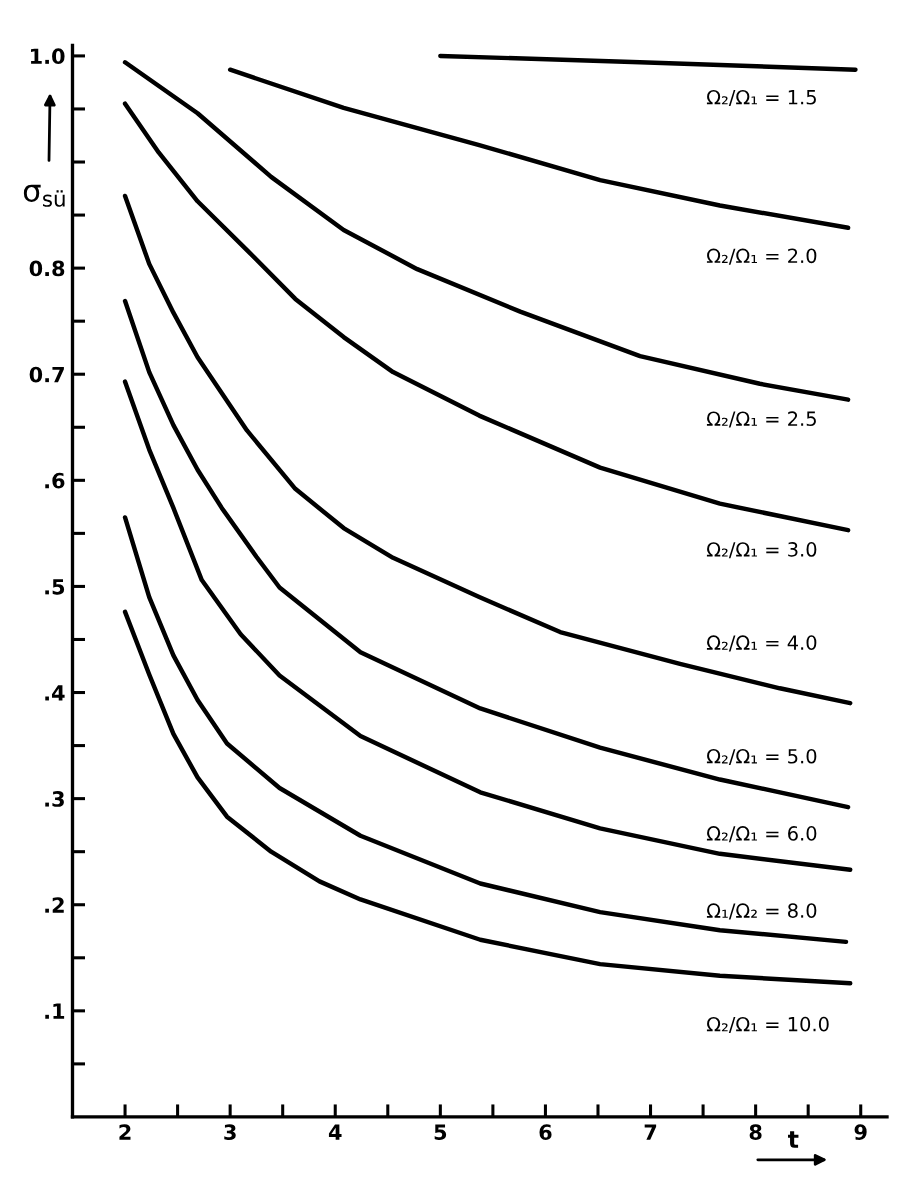  I want to click on series-label: Ω₂/Ω₁ = 2.0, so click(761, 256).